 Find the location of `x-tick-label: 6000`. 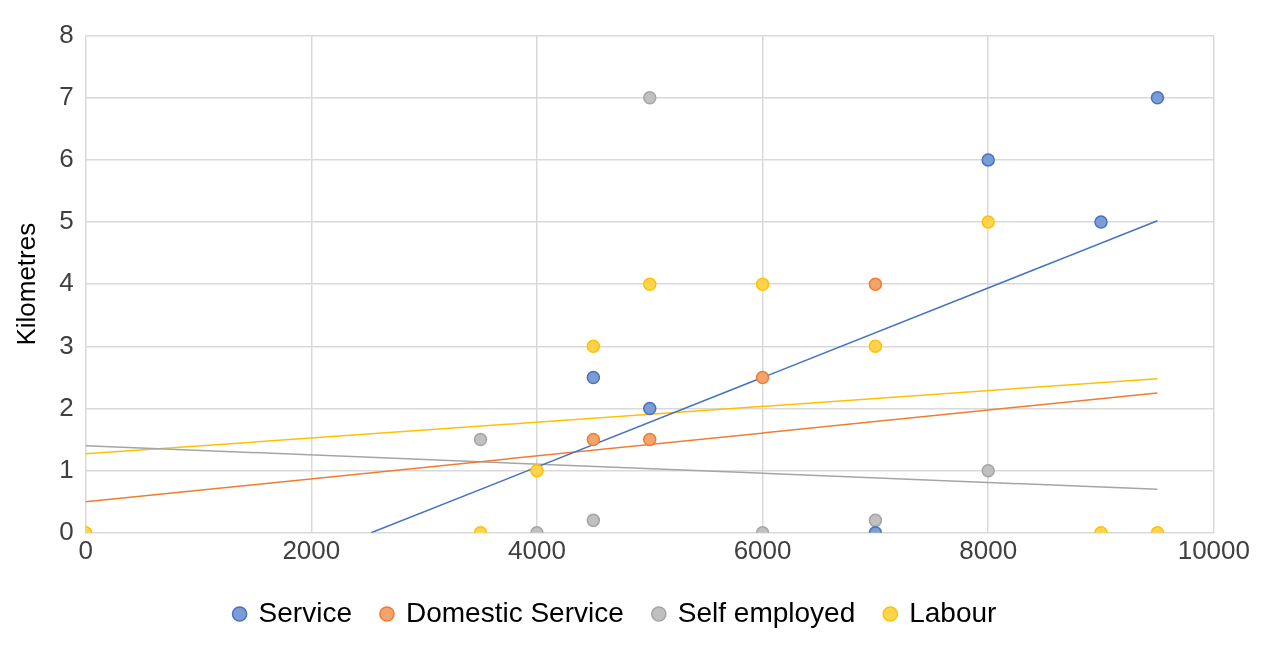

x-tick-label: 6000 is located at coordinates (762, 549).